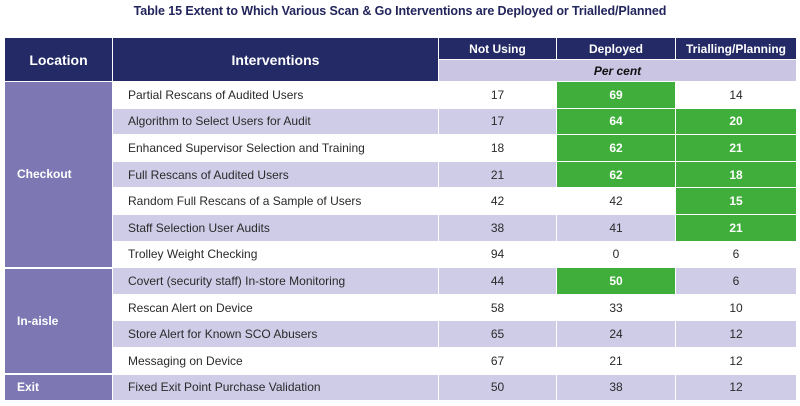 The image size is (800, 406). I want to click on trialling-value: 15, so click(736, 201).